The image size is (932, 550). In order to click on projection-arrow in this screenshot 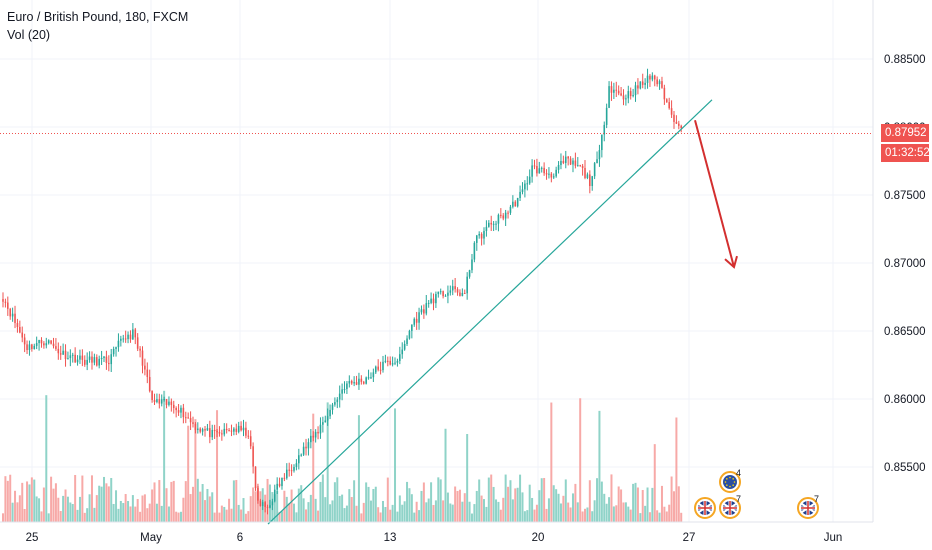, I will do `click(716, 194)`.